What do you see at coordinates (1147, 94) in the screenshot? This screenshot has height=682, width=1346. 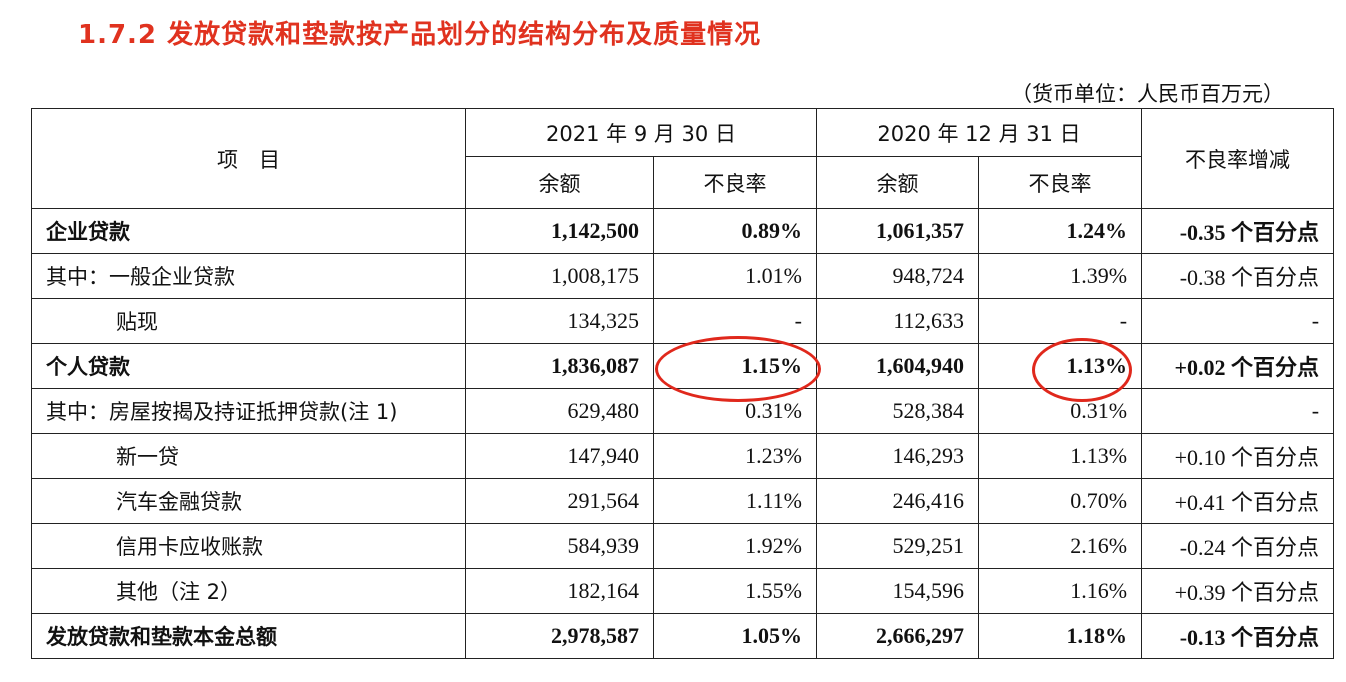 I see `currency-unit-note: （货币单位：人民币百万元）` at bounding box center [1147, 94].